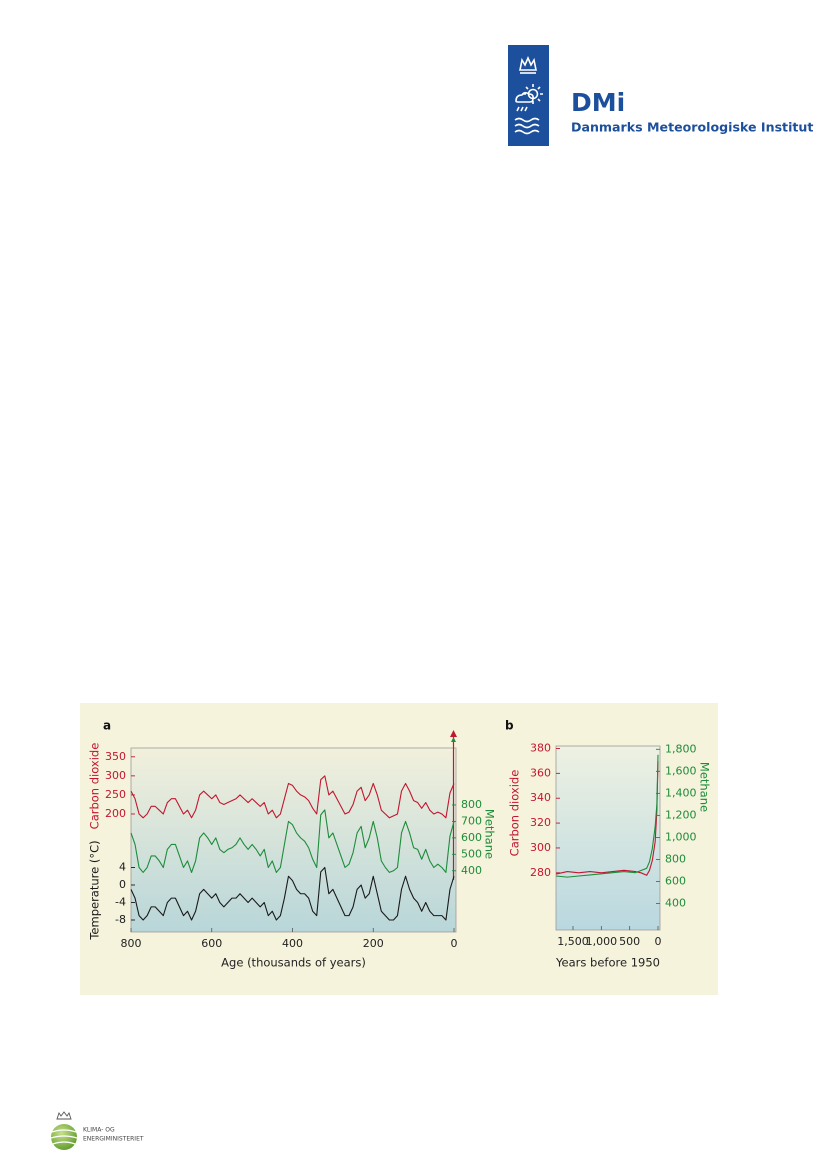 Image resolution: width=827 pixels, height=1173 pixels. I want to click on recent-arrow, so click(453, 805).